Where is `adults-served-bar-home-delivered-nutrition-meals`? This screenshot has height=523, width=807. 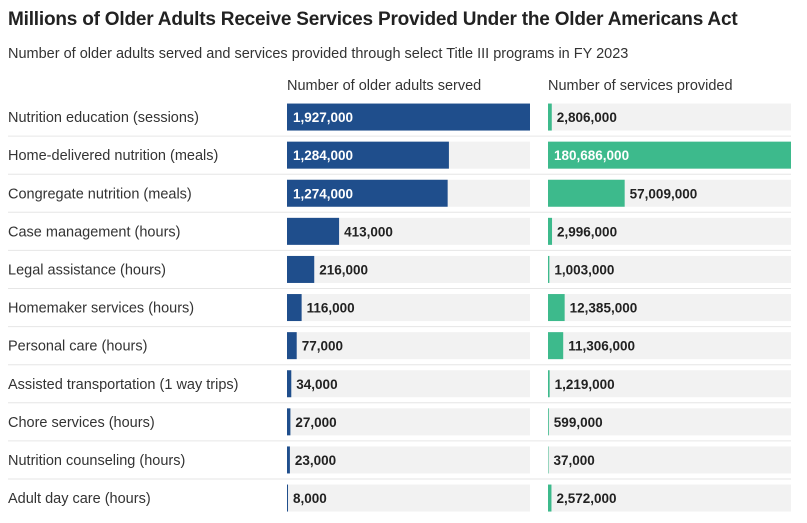
adults-served-bar-home-delivered-nutrition-meals is located at coordinates (368, 155).